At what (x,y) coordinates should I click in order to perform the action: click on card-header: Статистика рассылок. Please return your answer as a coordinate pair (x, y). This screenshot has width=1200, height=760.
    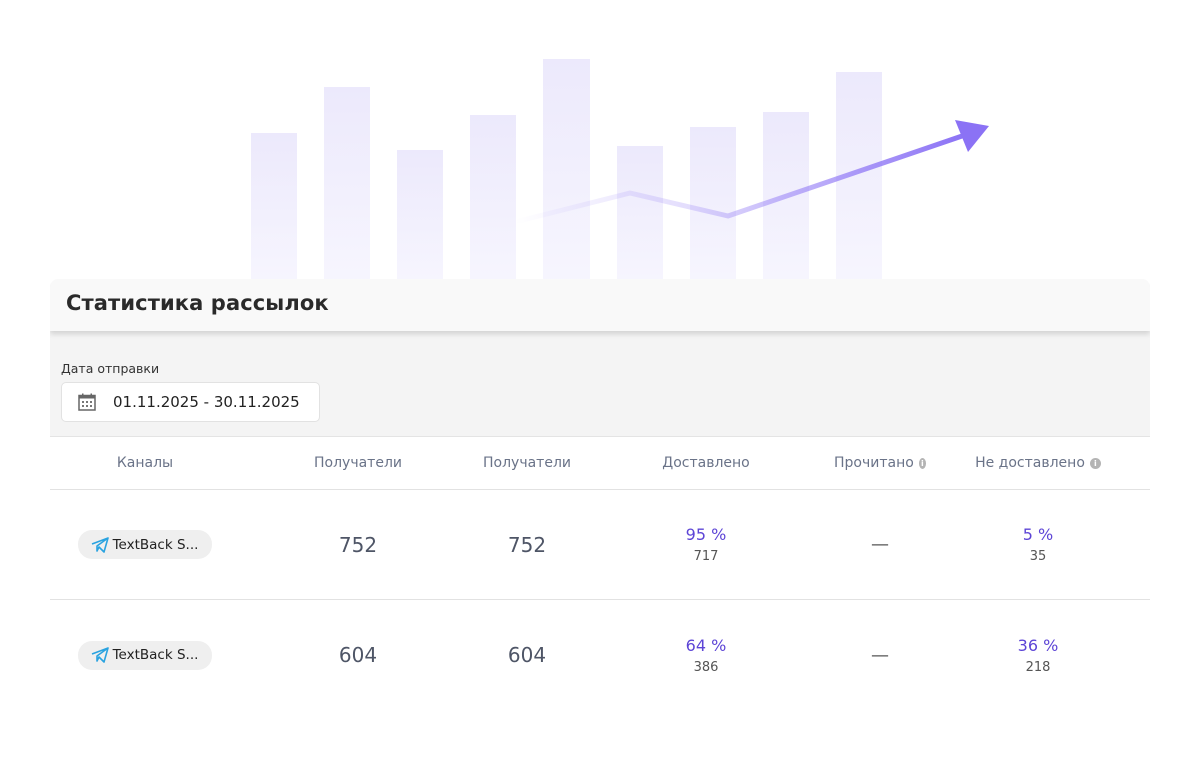
    Looking at the image, I should click on (600, 305).